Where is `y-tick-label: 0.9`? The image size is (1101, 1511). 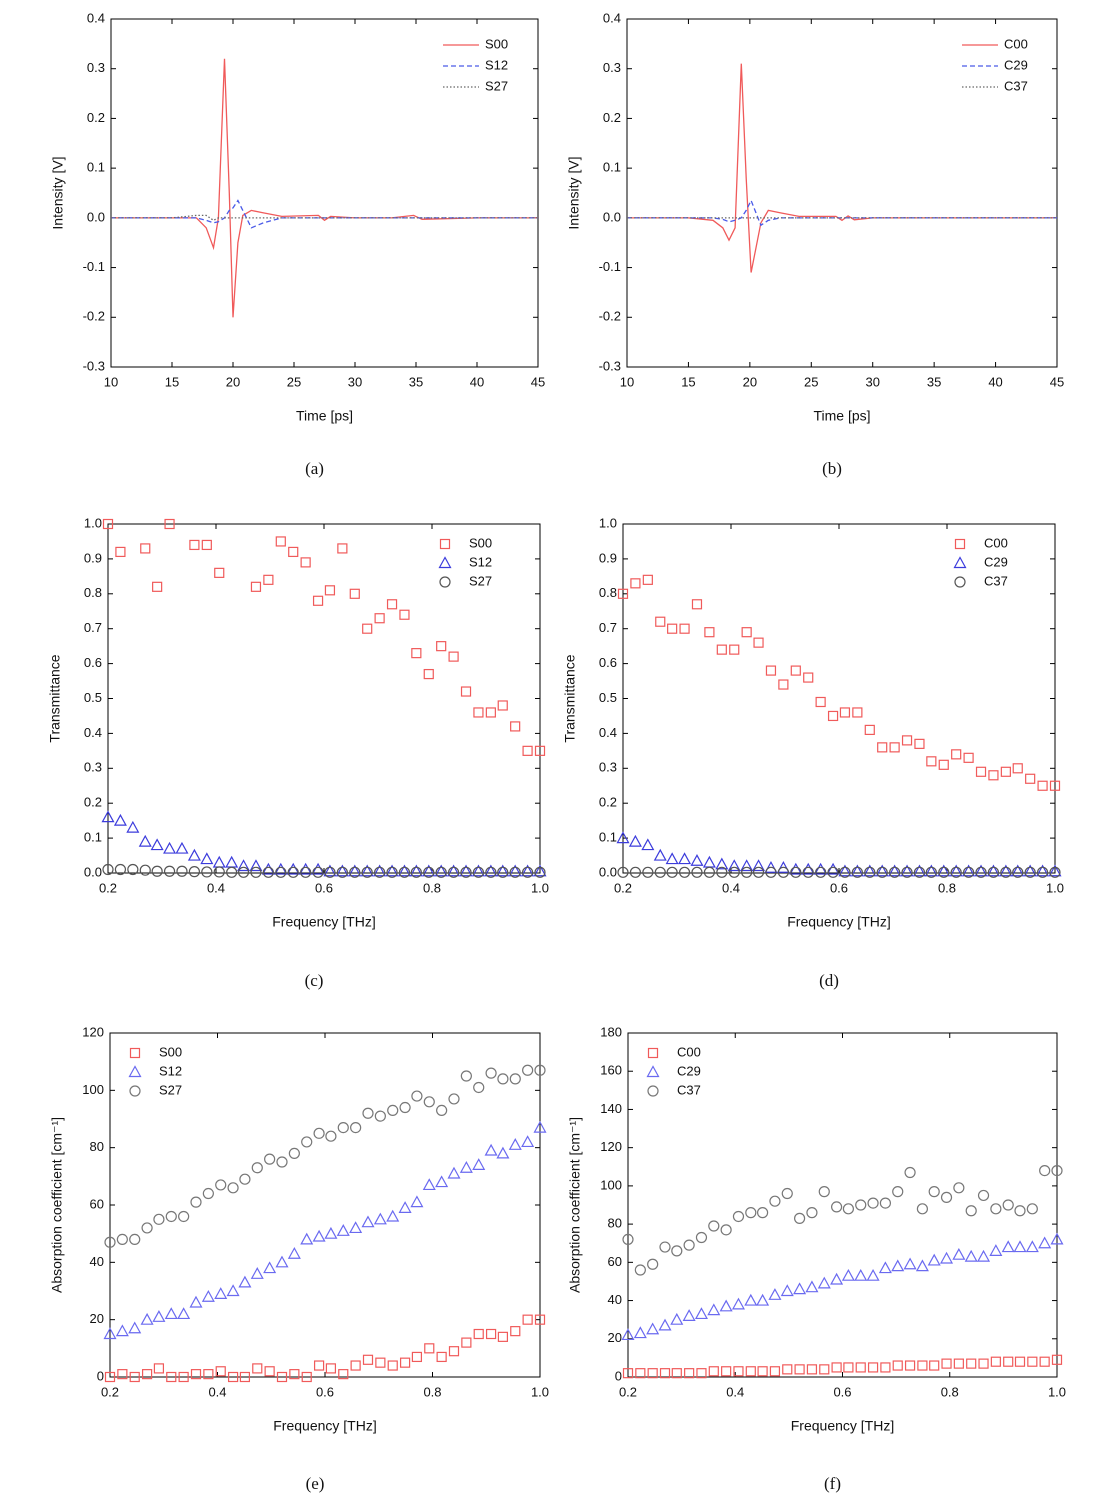
y-tick-label: 0.9 is located at coordinates (608, 557).